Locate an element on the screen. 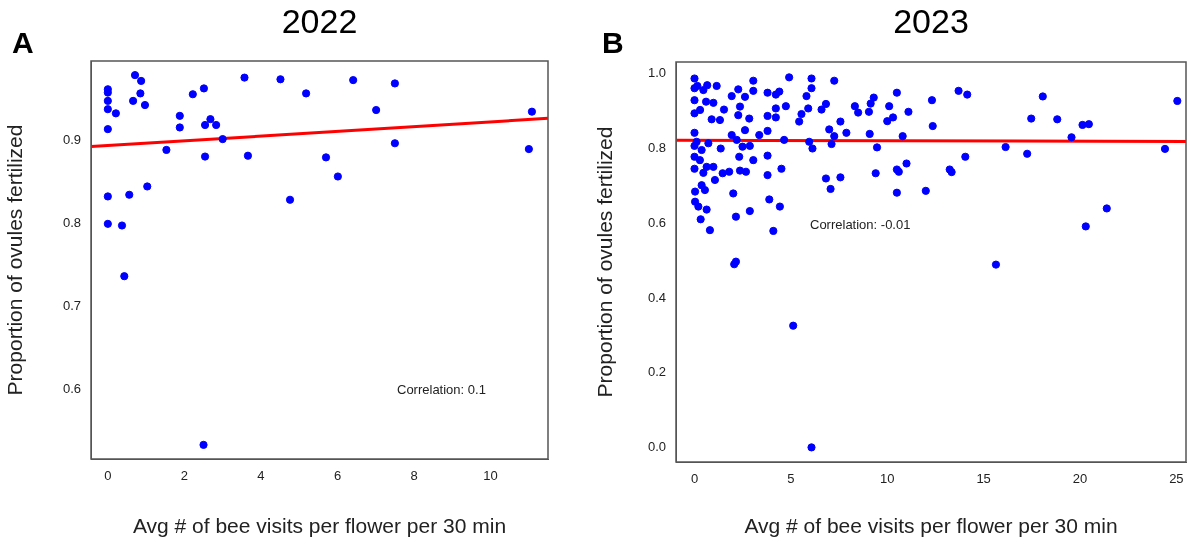 The image size is (1191, 544). x-tick-label: 25 is located at coordinates (1176, 479).